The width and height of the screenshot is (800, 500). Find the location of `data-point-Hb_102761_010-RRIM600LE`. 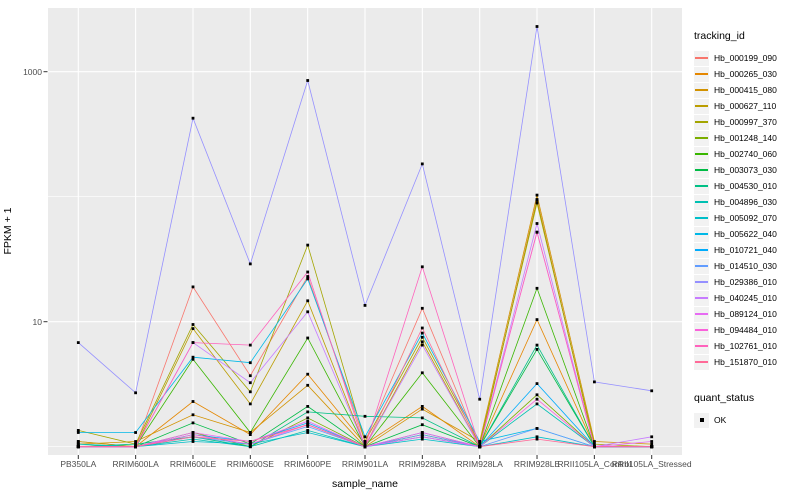

data-point-Hb_102761_010-RRIM600LE is located at coordinates (193, 342).